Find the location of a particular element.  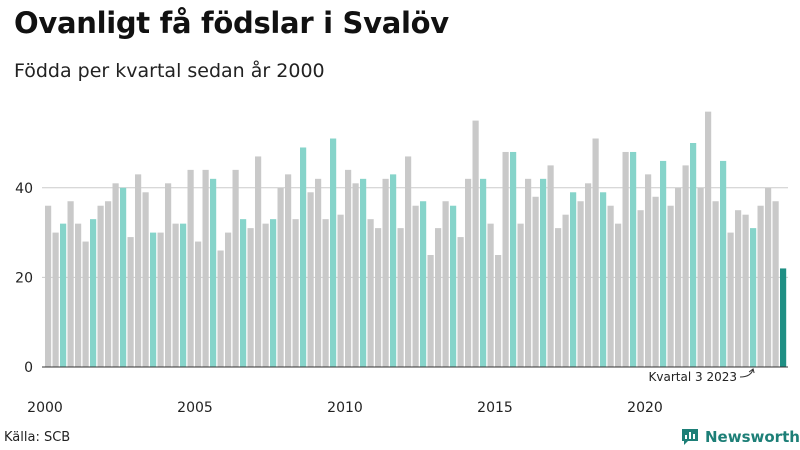

x-tick-label: 2015 is located at coordinates (495, 408).